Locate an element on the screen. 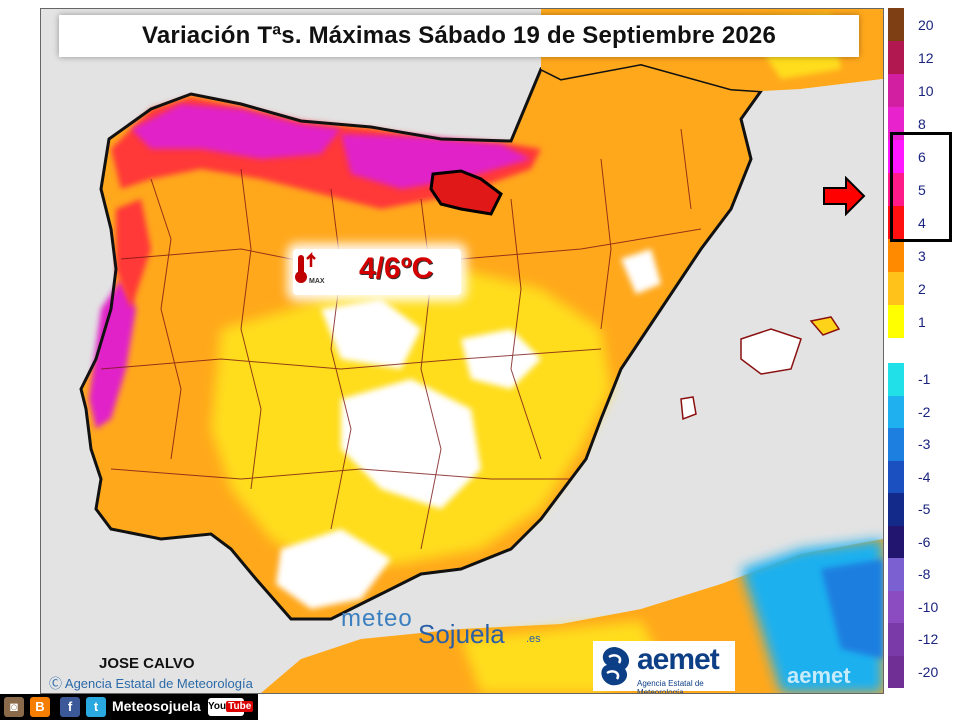 The height and width of the screenshot is (720, 960). legend-label: 1 is located at coordinates (922, 321).